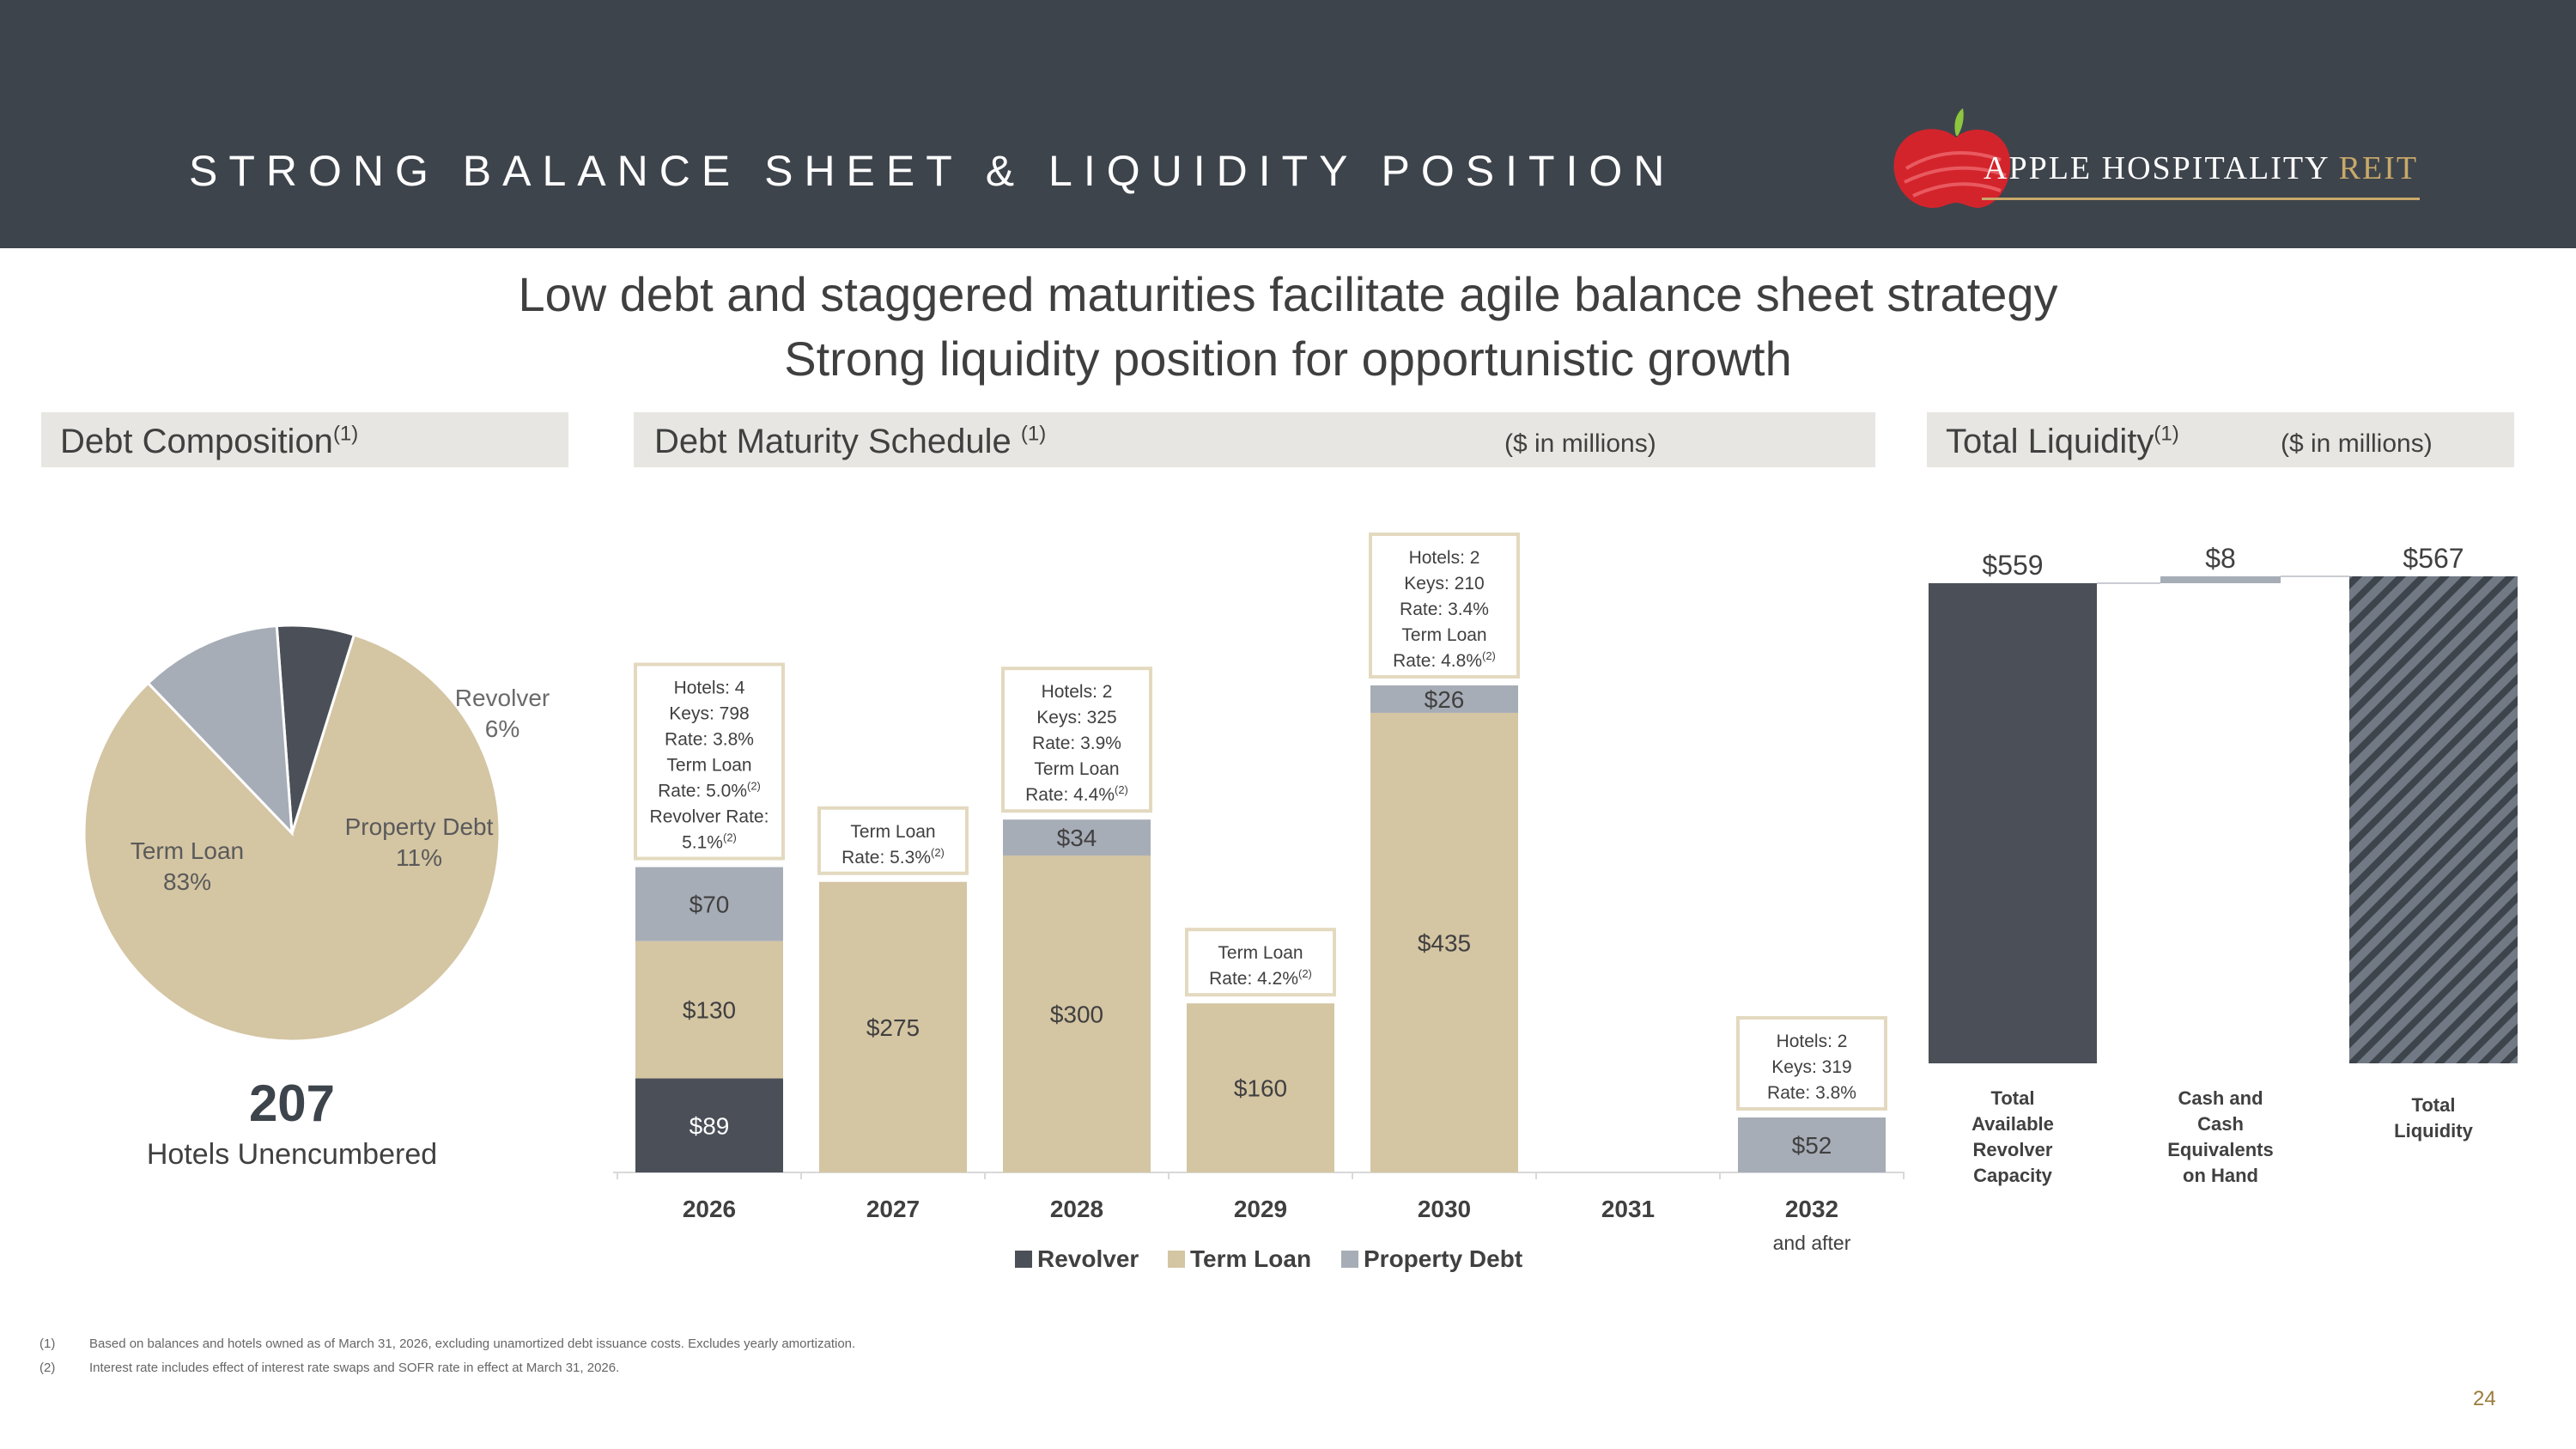 This screenshot has width=2576, height=1449. Describe the element at coordinates (709, 817) in the screenshot. I see `annotation-line: Revolver Rate:` at that location.